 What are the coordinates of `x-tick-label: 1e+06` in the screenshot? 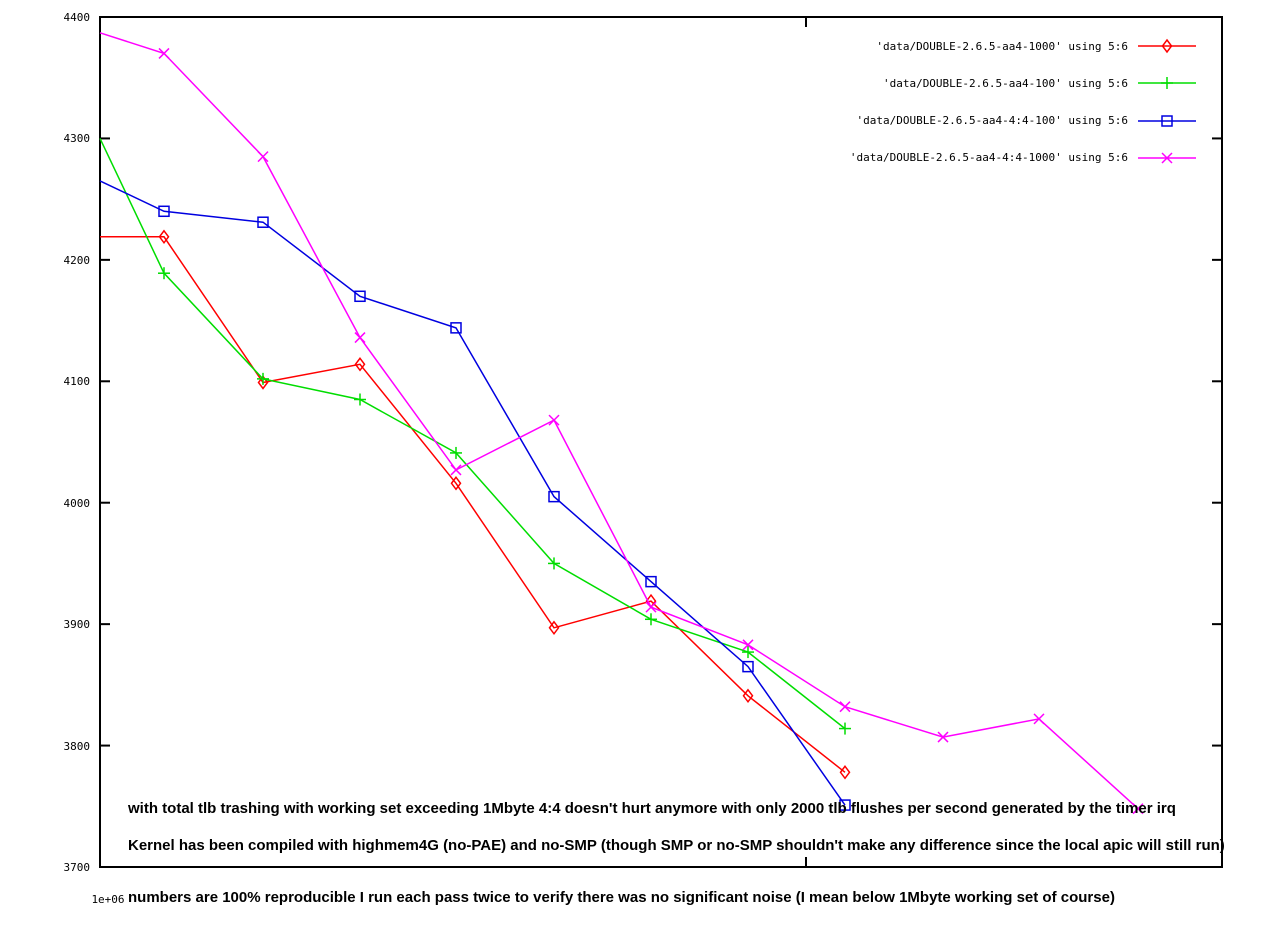 It's located at (108, 899).